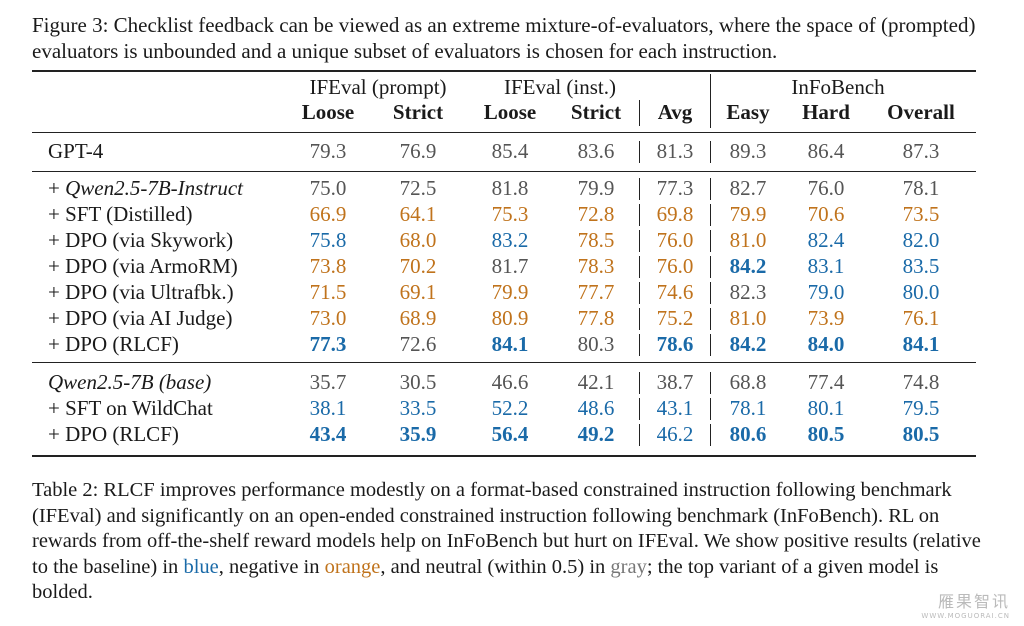 The width and height of the screenshot is (1024, 626). I want to click on watermark-subtext: WWW.MOGUORAI.CN, so click(965, 616).